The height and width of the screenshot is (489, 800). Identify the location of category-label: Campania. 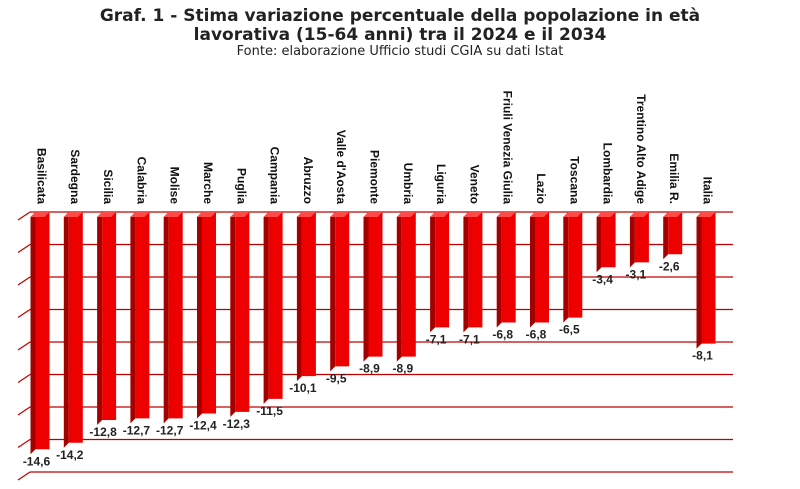
(275, 176).